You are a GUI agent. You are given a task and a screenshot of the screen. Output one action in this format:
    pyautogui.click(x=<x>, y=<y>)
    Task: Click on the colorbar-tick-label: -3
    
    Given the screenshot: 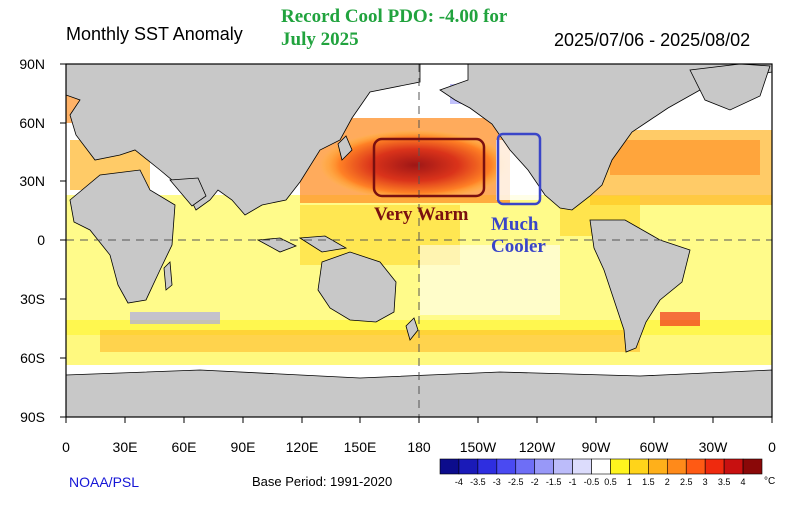 What is the action you would take?
    pyautogui.click(x=496, y=482)
    